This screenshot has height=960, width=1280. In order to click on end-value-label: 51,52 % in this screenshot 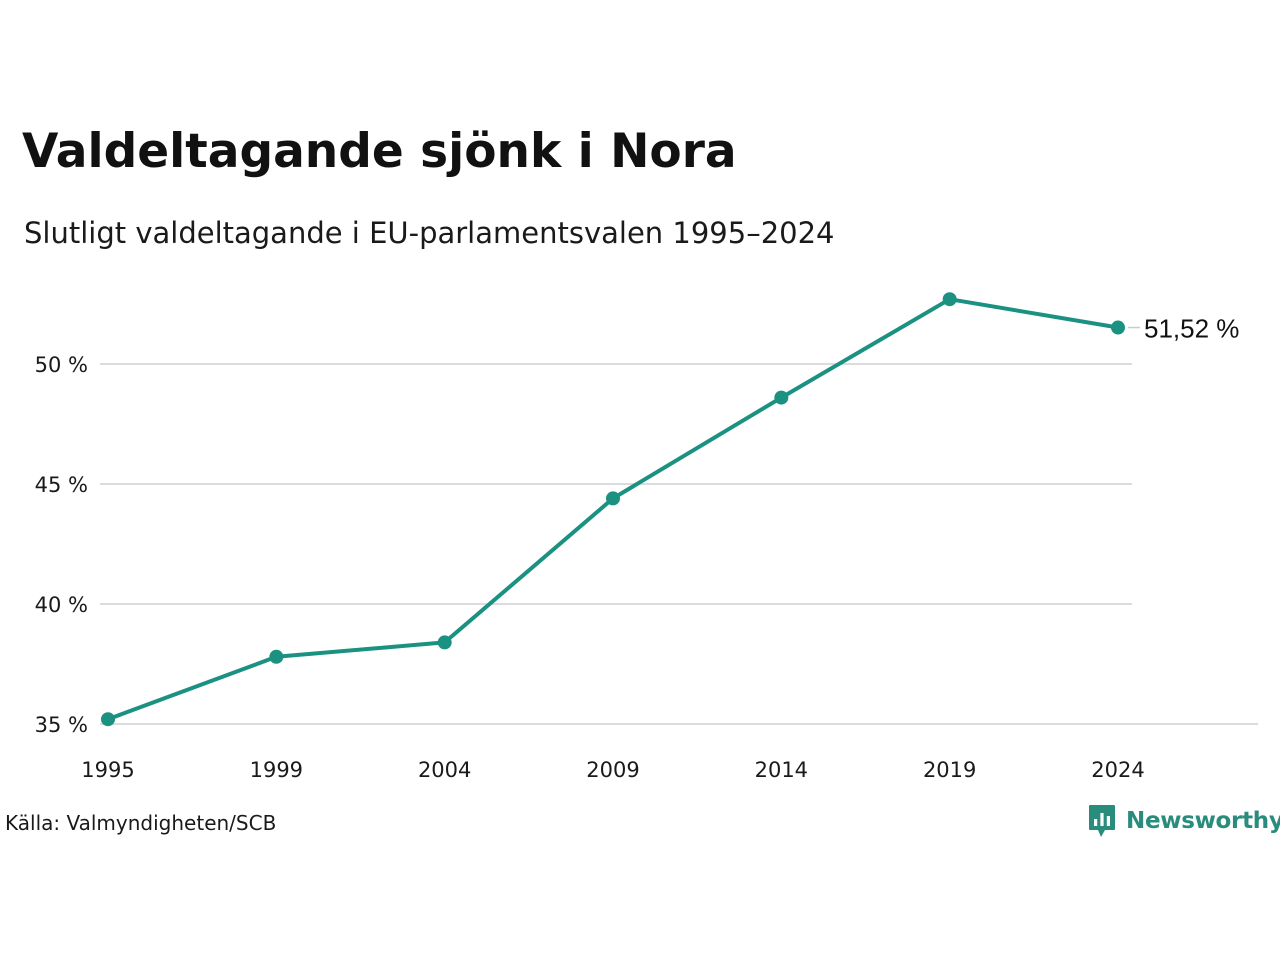, I will do `click(1191, 329)`.